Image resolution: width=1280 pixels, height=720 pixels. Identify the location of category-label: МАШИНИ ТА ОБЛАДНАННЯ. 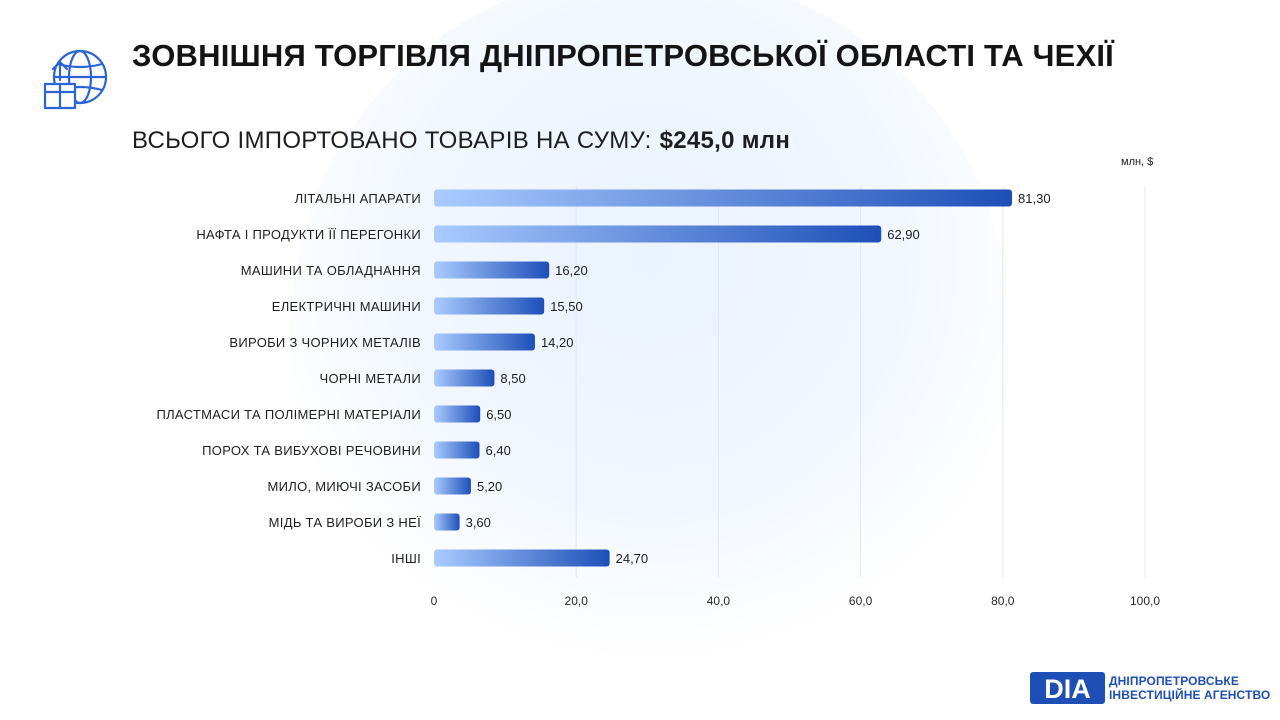
(331, 270).